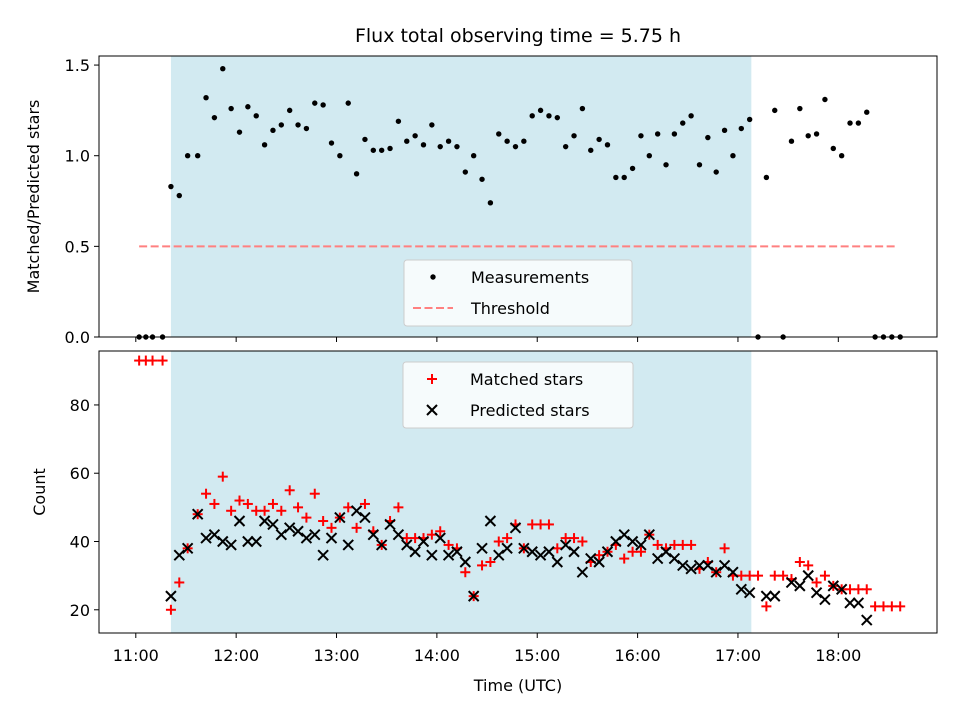 The height and width of the screenshot is (720, 960). What do you see at coordinates (80, 542) in the screenshot?
I see `y-tick-label: 40` at bounding box center [80, 542].